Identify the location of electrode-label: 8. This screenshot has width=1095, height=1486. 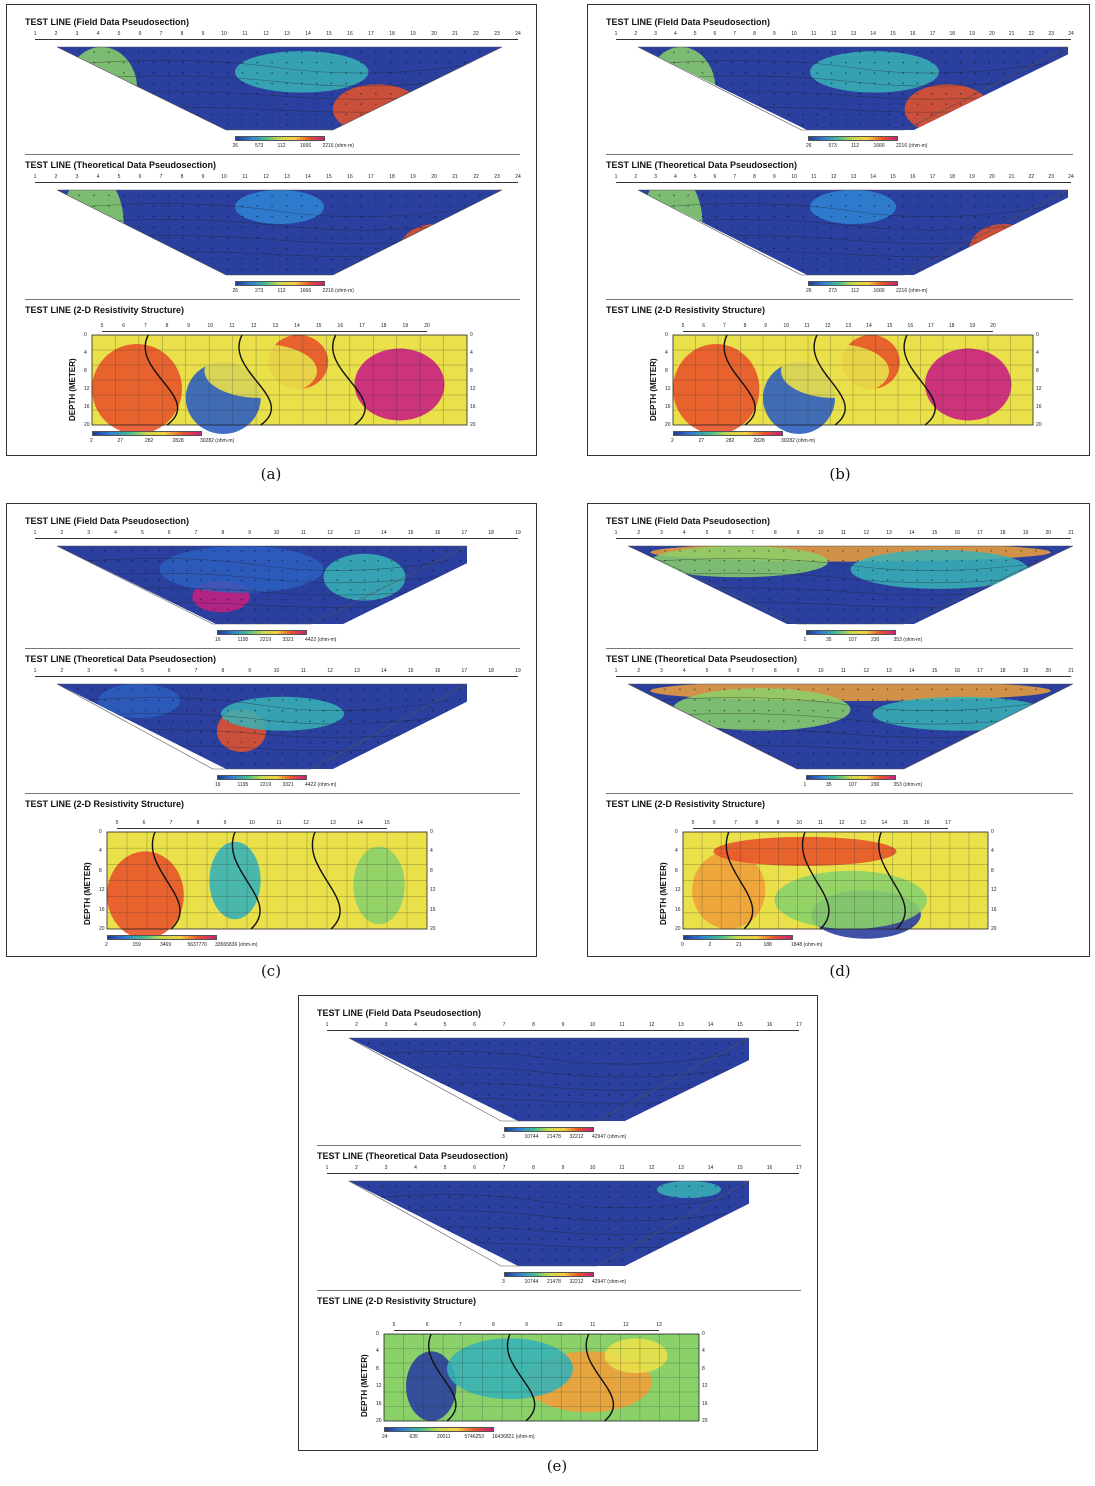
(757, 823).